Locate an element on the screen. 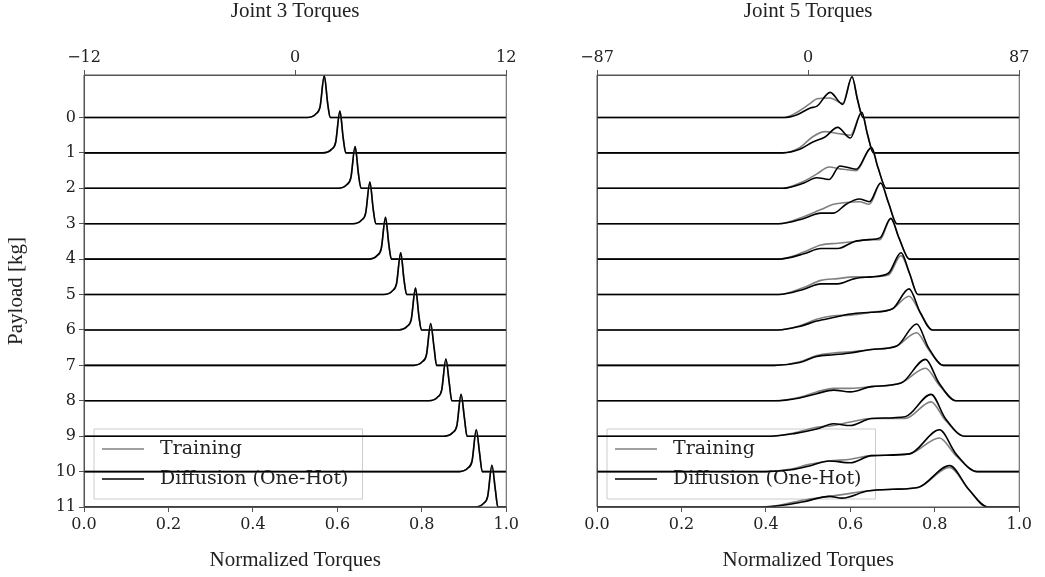  y-tick-label: 6 is located at coordinates (70, 329).